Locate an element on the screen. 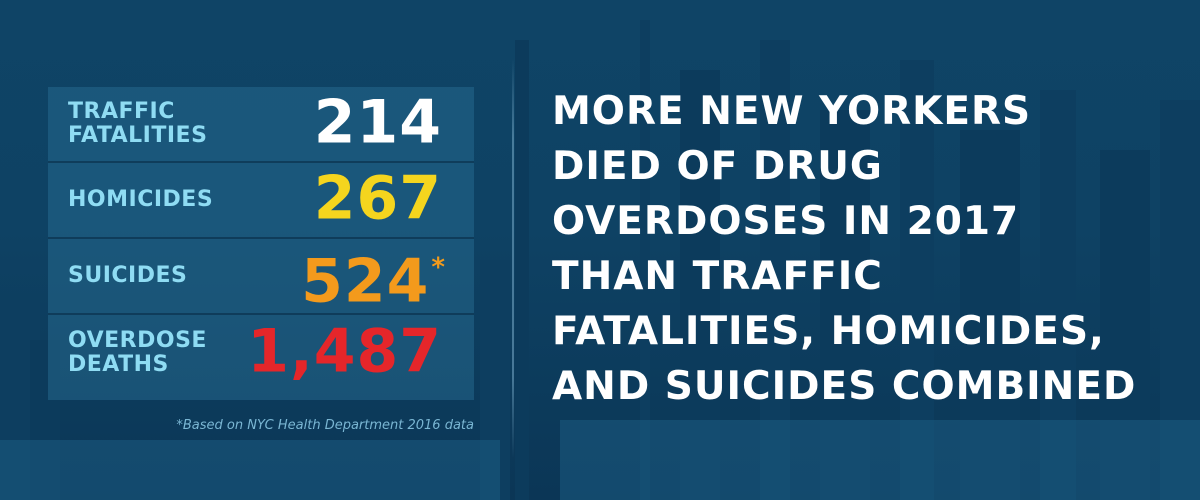 Image resolution: width=1200 pixels, height=500 pixels. footnote-asterisk: * is located at coordinates (438, 267).